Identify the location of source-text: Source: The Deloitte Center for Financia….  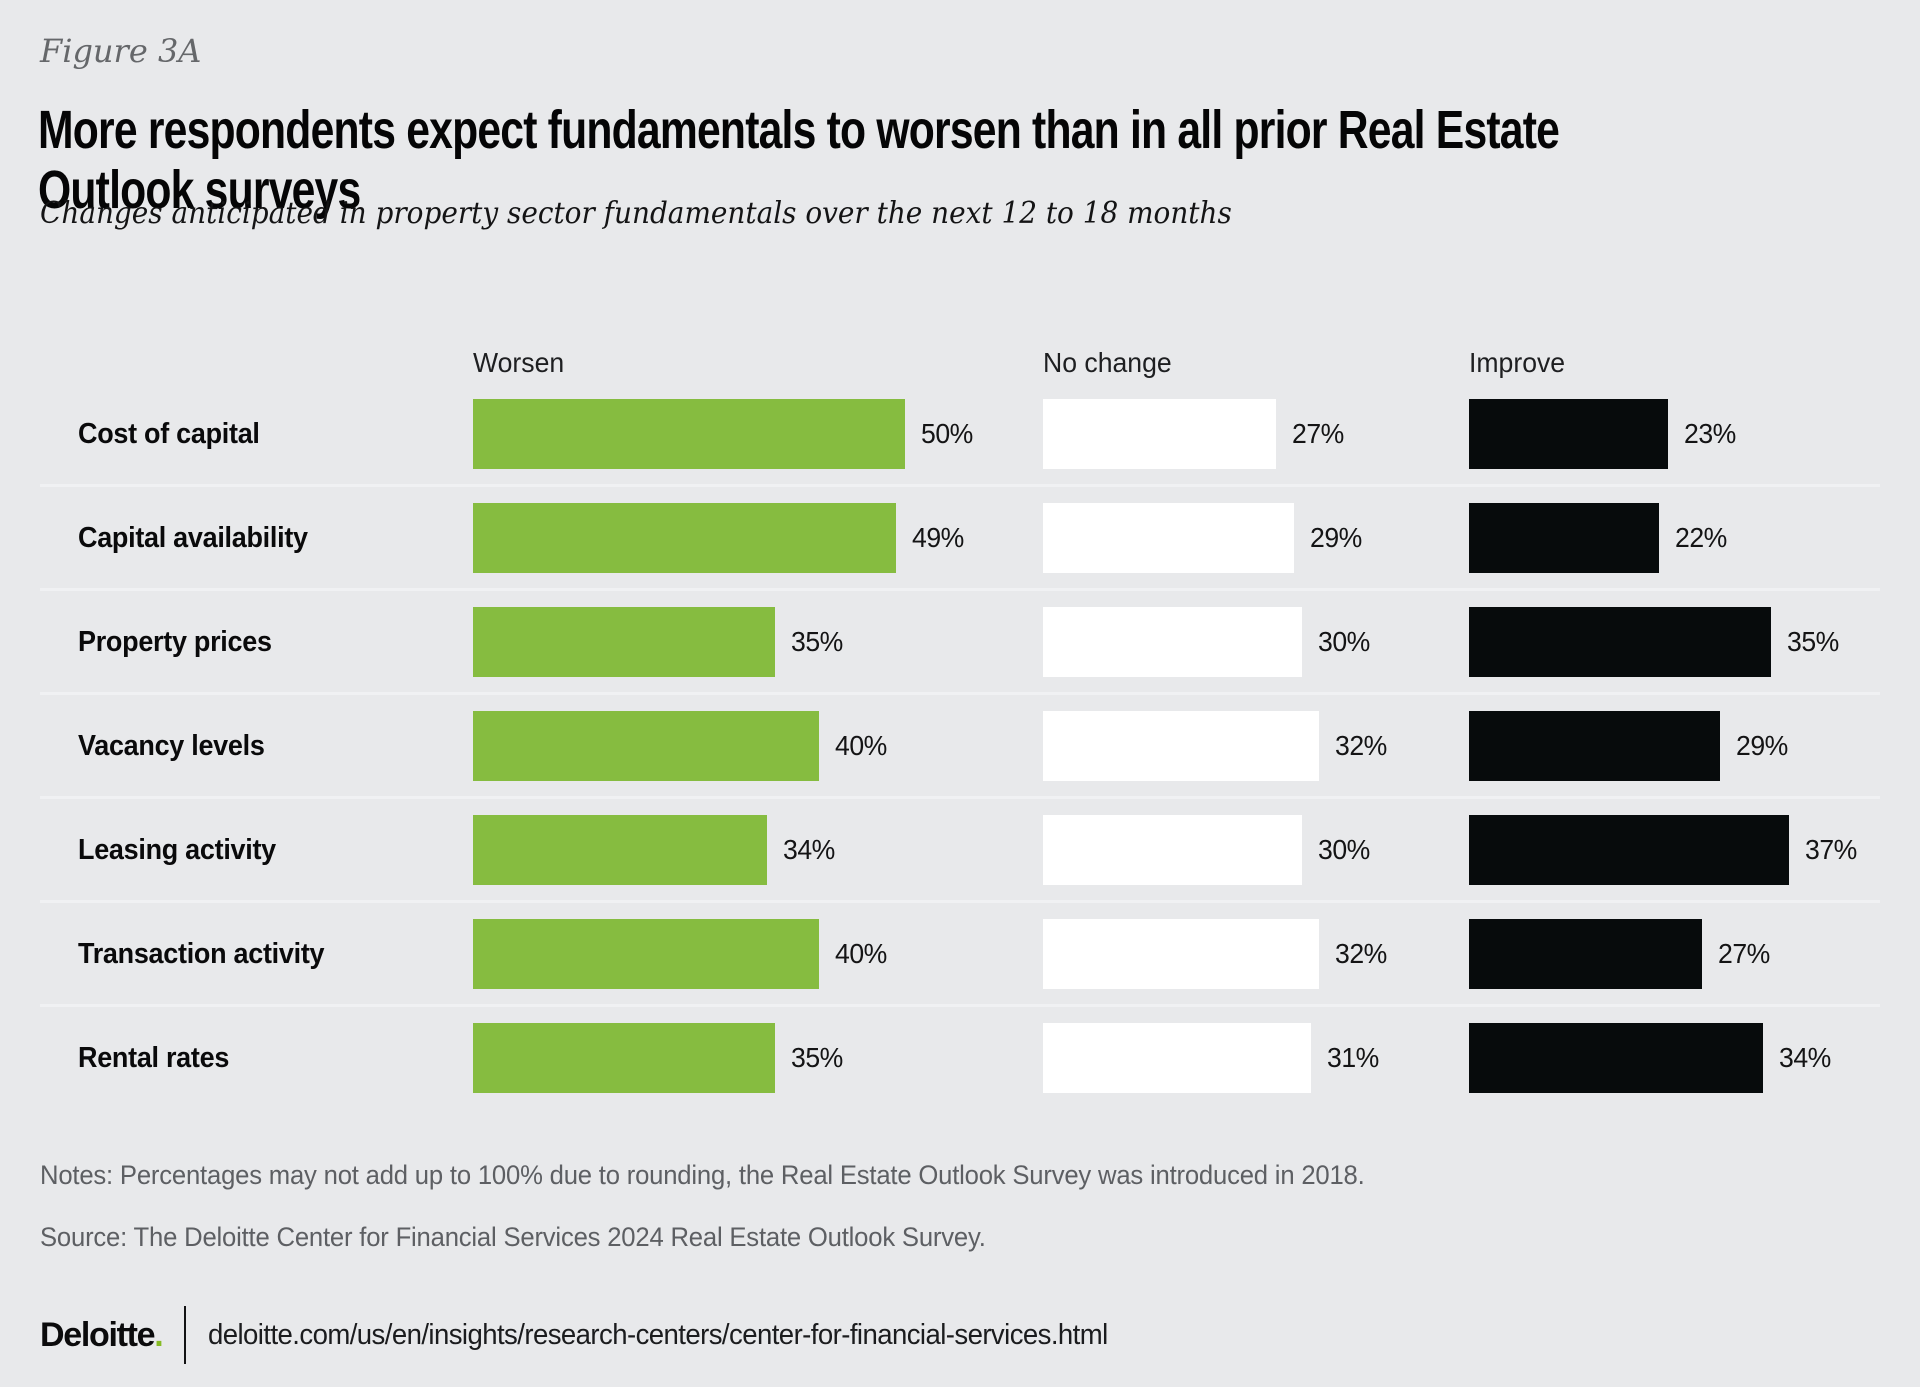
(513, 1237).